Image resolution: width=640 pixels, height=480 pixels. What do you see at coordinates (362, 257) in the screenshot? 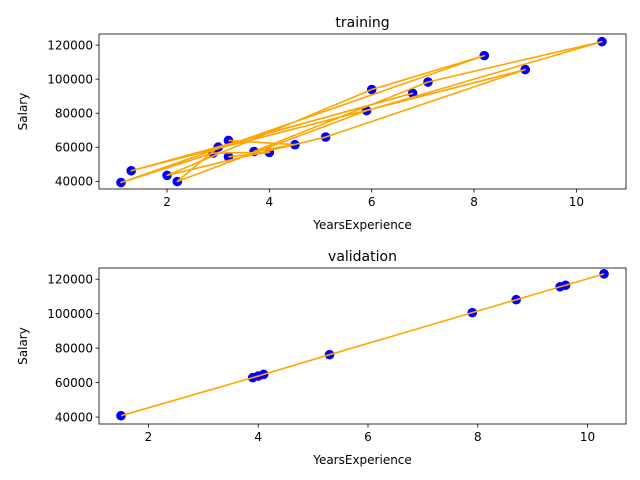
I see `chart-title: validation` at bounding box center [362, 257].